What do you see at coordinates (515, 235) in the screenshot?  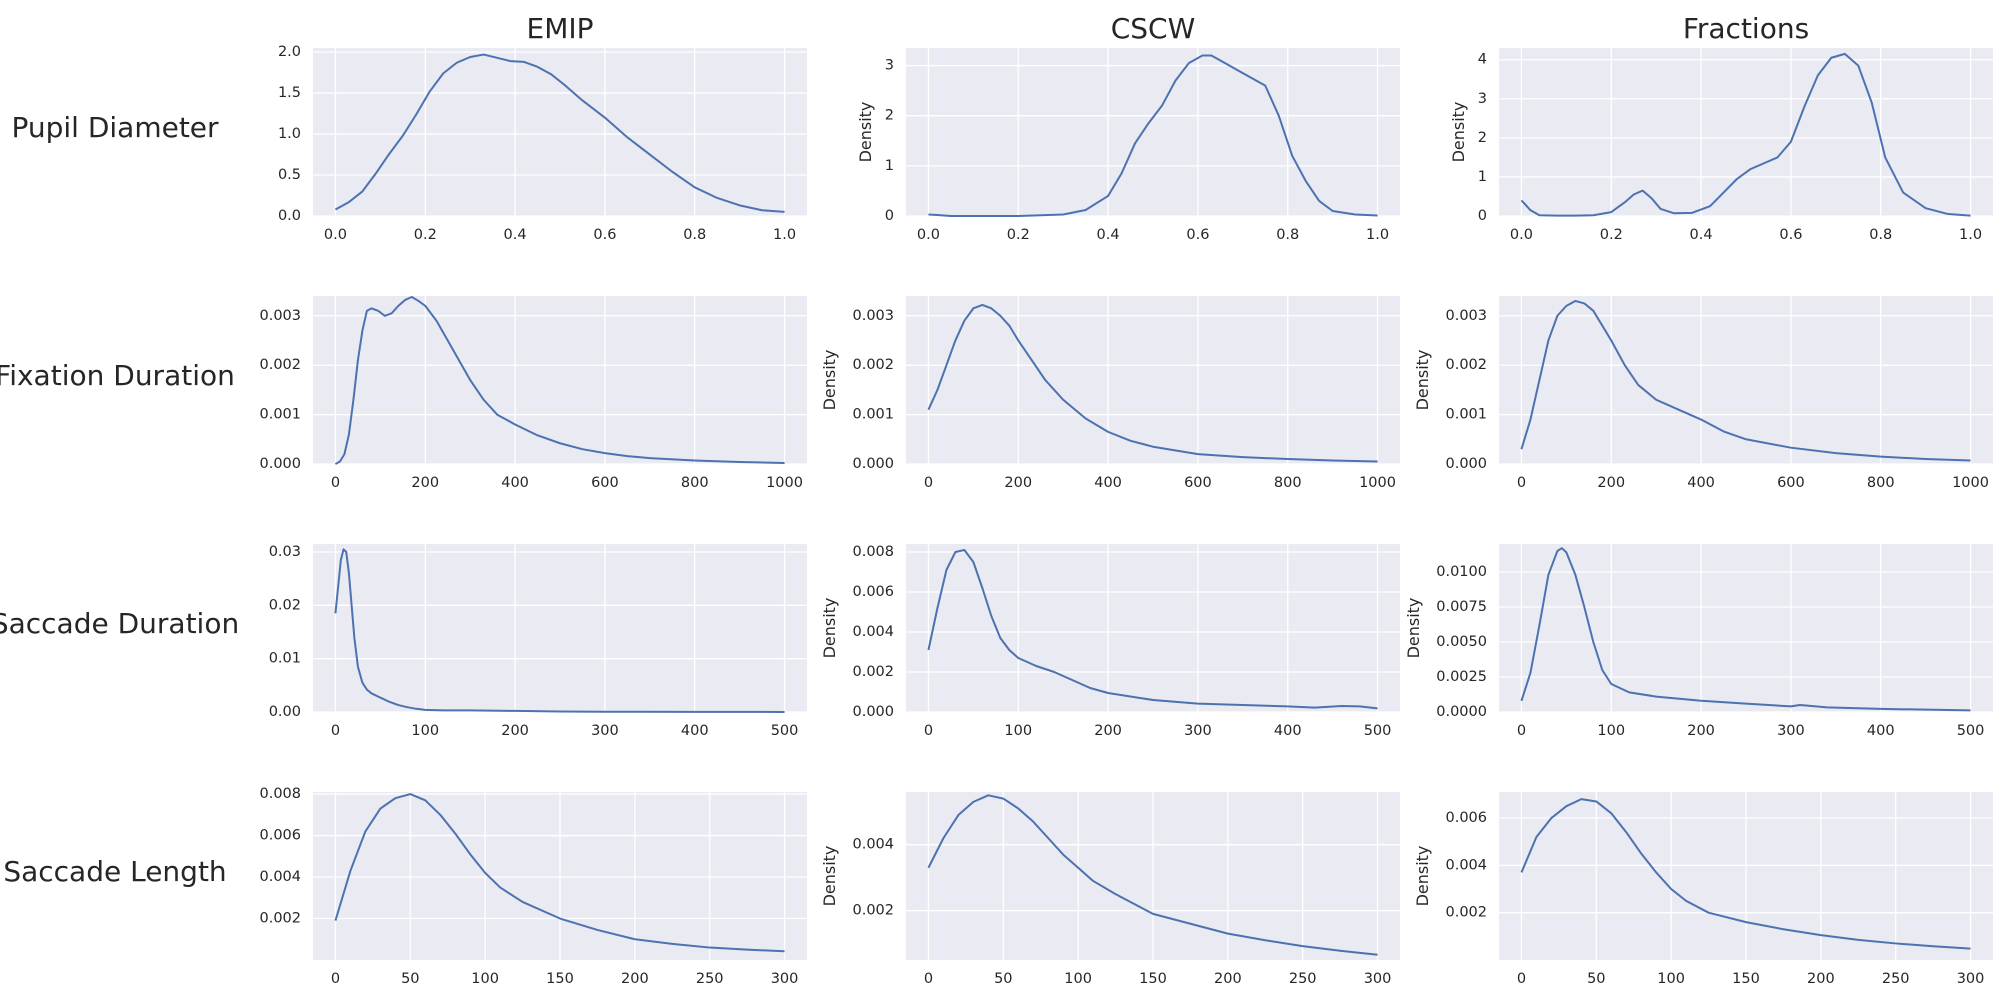 I see `x-tick-label: 0.4` at bounding box center [515, 235].